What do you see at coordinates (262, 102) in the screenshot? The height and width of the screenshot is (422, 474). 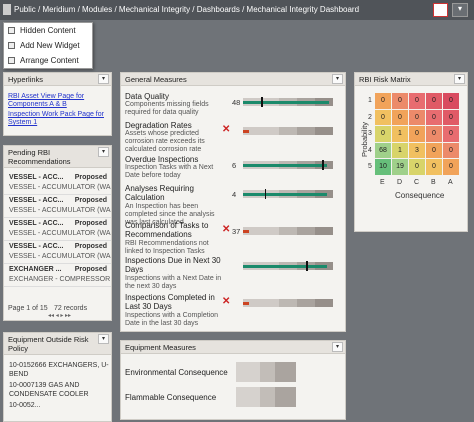 I see `bullet-target` at bounding box center [262, 102].